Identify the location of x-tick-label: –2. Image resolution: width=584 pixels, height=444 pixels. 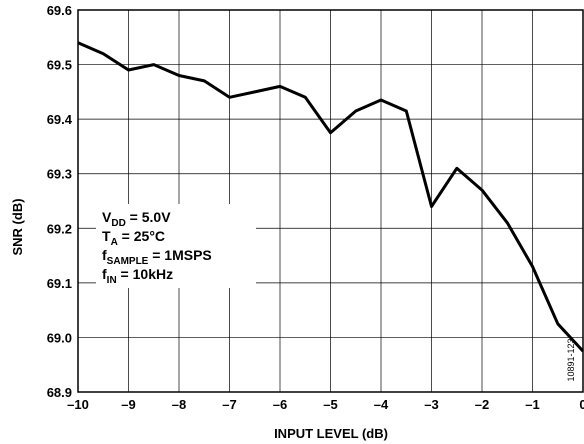
(482, 404).